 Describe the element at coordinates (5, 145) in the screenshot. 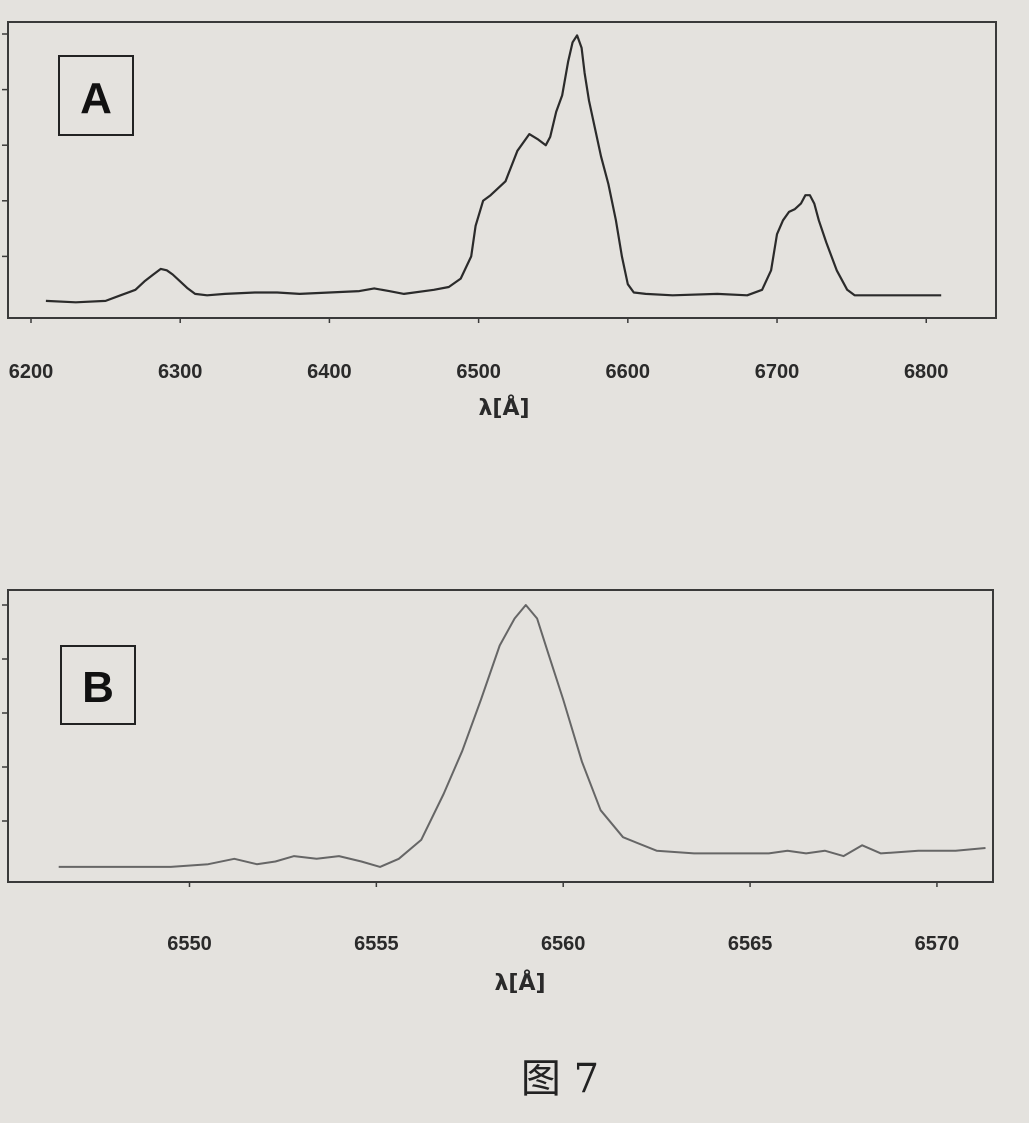

I see `y-ticks-a` at that location.